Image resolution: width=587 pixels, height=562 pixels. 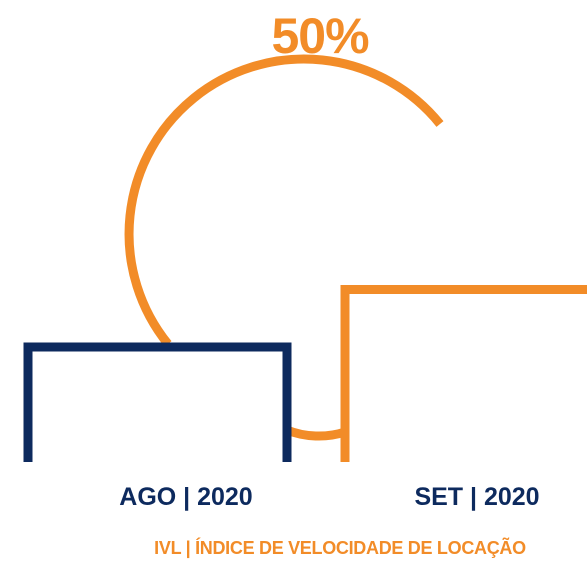 What do you see at coordinates (340, 548) in the screenshot?
I see `chart-caption: IVL | ÍNDICE DE VELOCIDADE DE LOCAÇÃO` at bounding box center [340, 548].